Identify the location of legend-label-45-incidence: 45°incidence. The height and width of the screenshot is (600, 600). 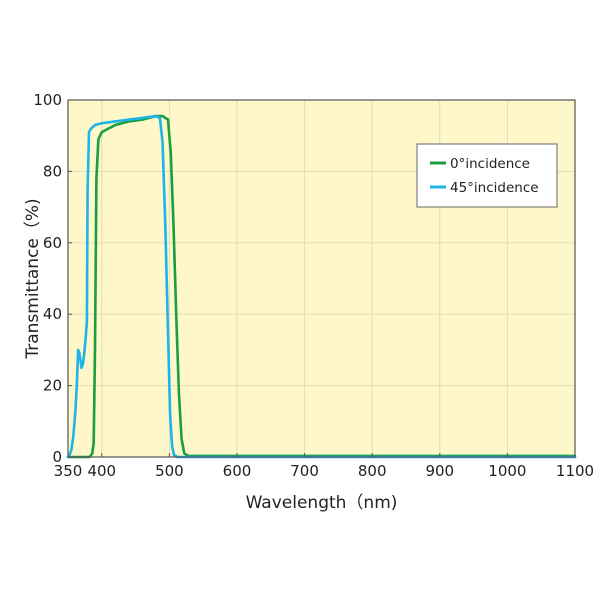
(494, 188).